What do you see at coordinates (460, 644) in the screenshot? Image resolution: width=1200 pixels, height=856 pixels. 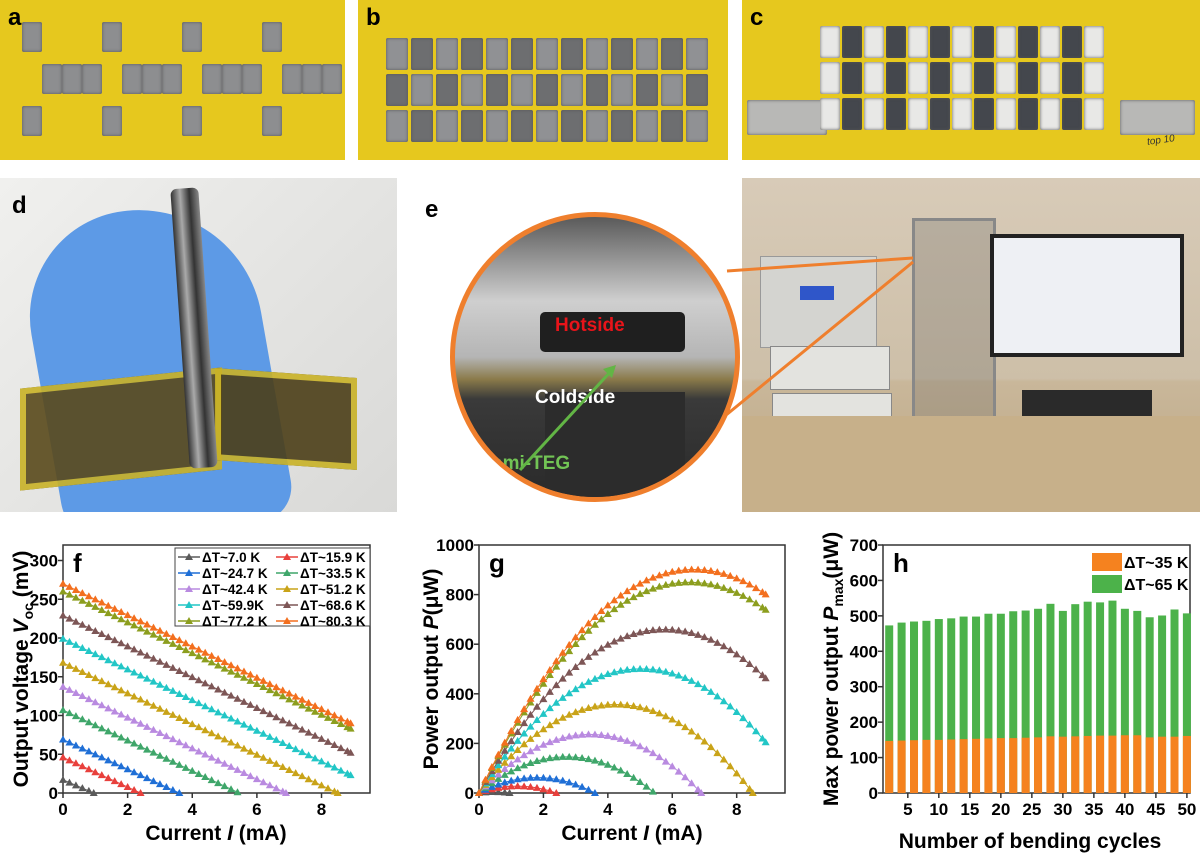 I see `y-tick-label: 600` at bounding box center [460, 644].